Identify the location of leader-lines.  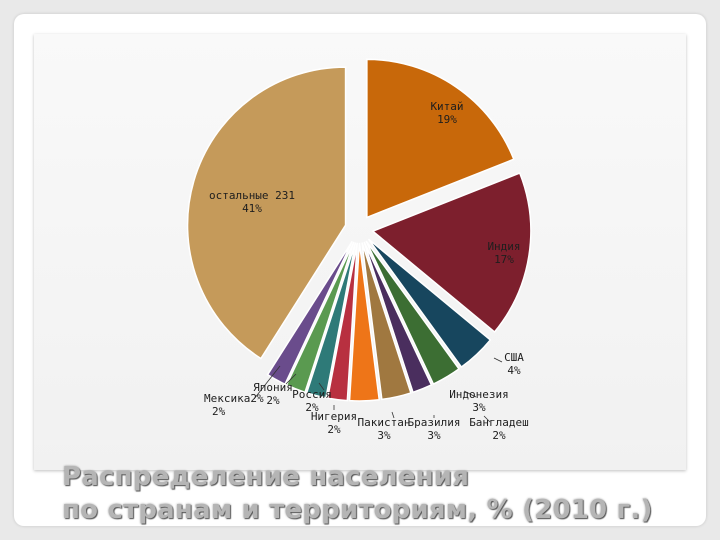
(378, 390).